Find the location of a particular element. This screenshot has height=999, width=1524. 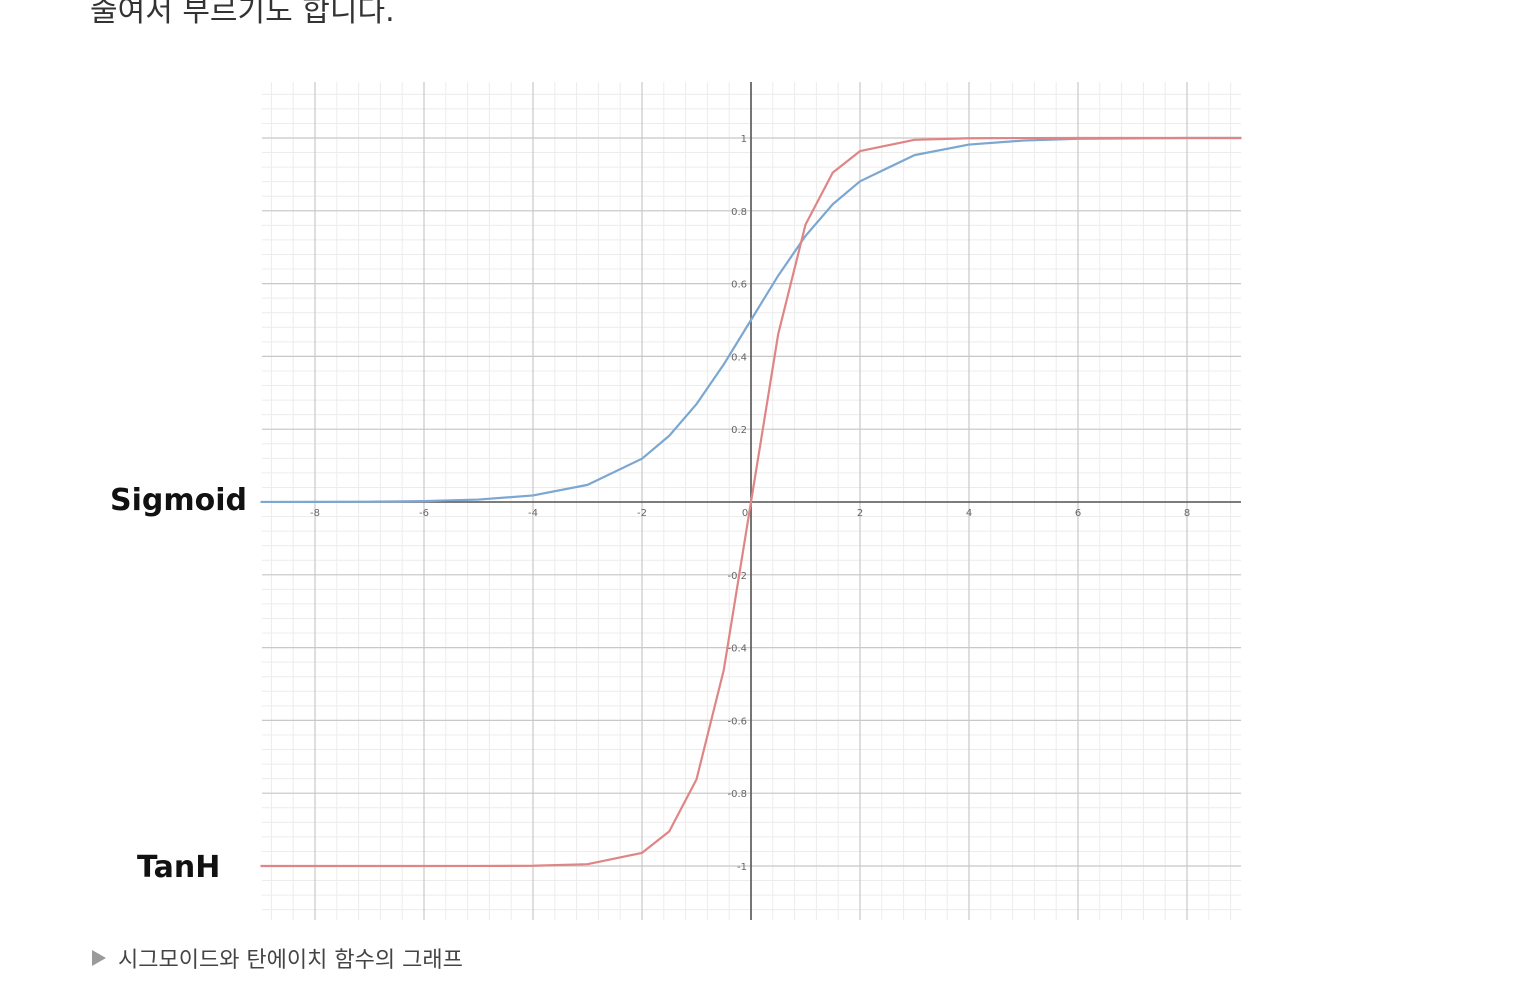

y-tick-label: -0.8 is located at coordinates (737, 794).